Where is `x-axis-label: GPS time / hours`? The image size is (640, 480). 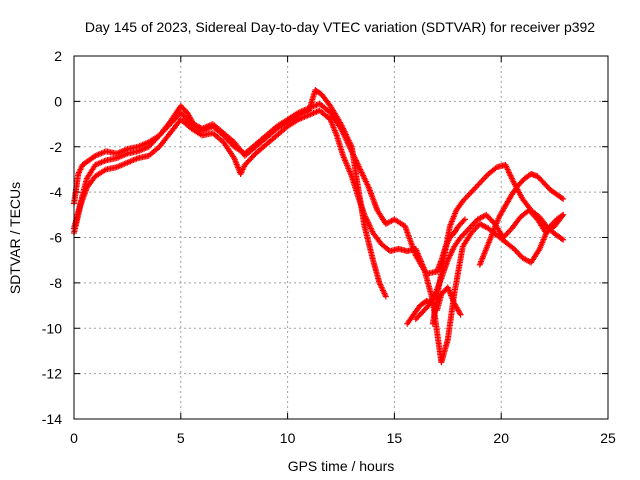 x-axis-label: GPS time / hours is located at coordinates (341, 466).